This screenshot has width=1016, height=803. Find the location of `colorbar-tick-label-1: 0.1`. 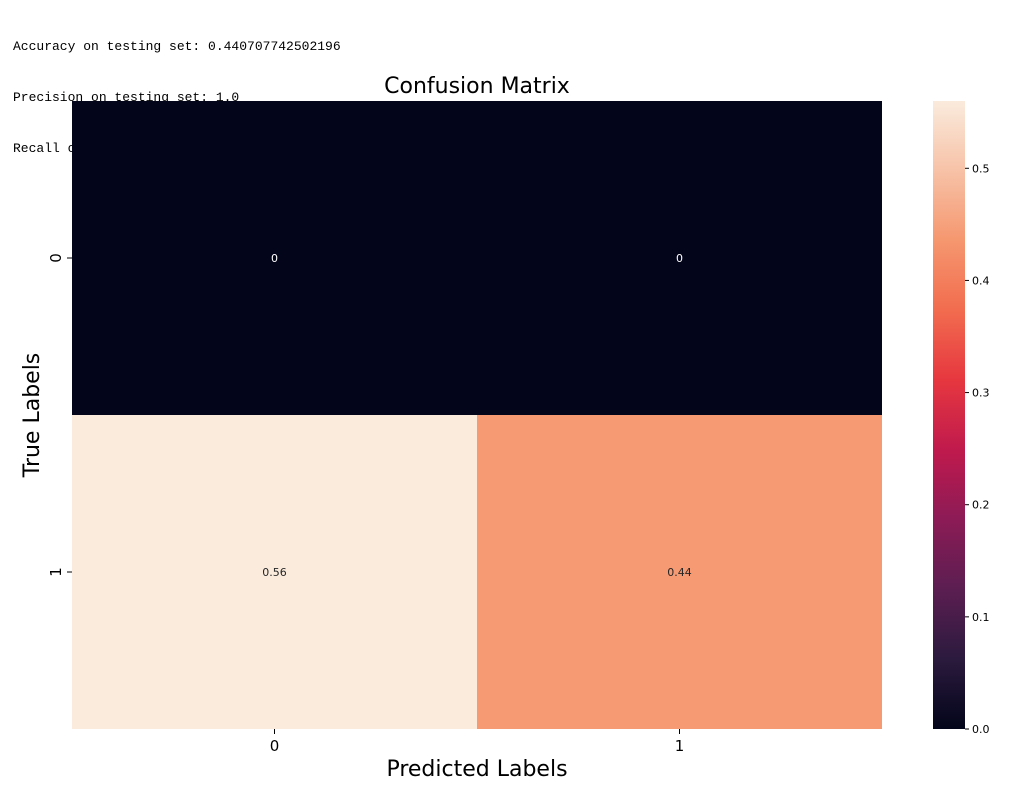

colorbar-tick-label-1: 0.1 is located at coordinates (981, 617).